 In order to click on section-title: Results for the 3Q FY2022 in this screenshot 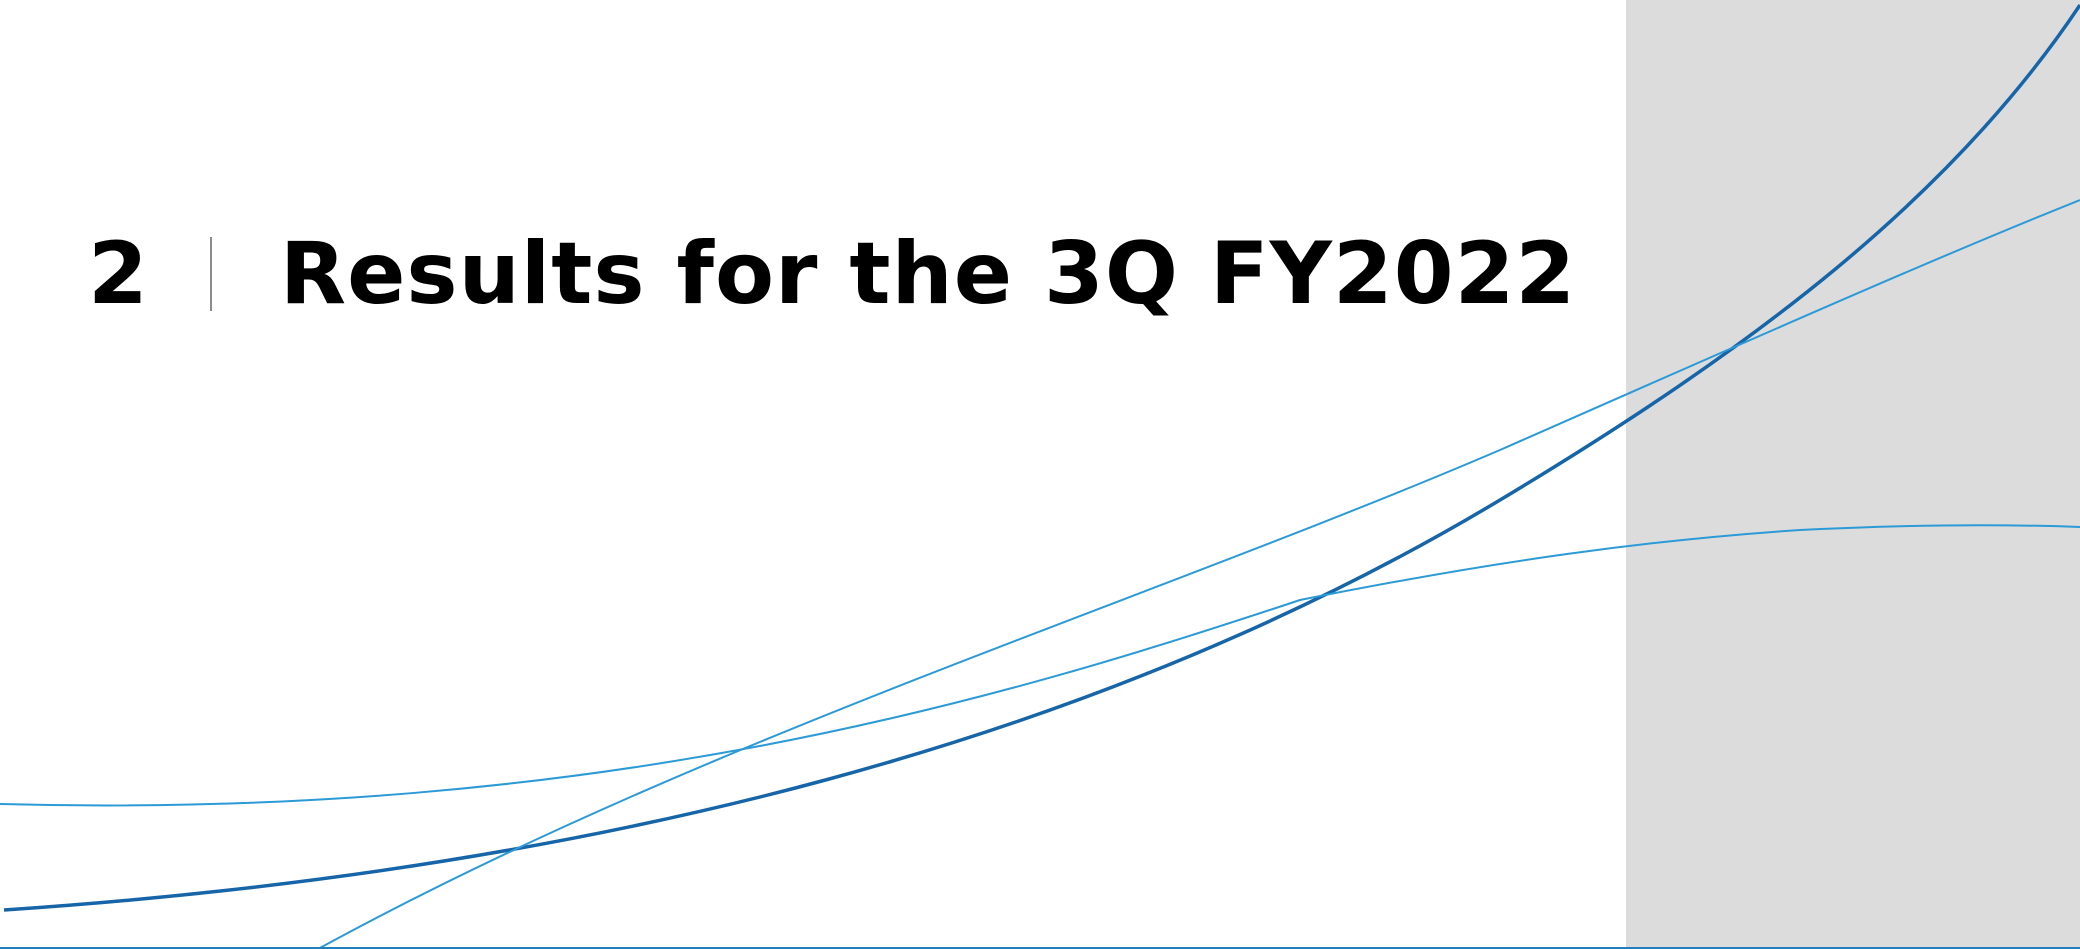, I will do `click(928, 274)`.